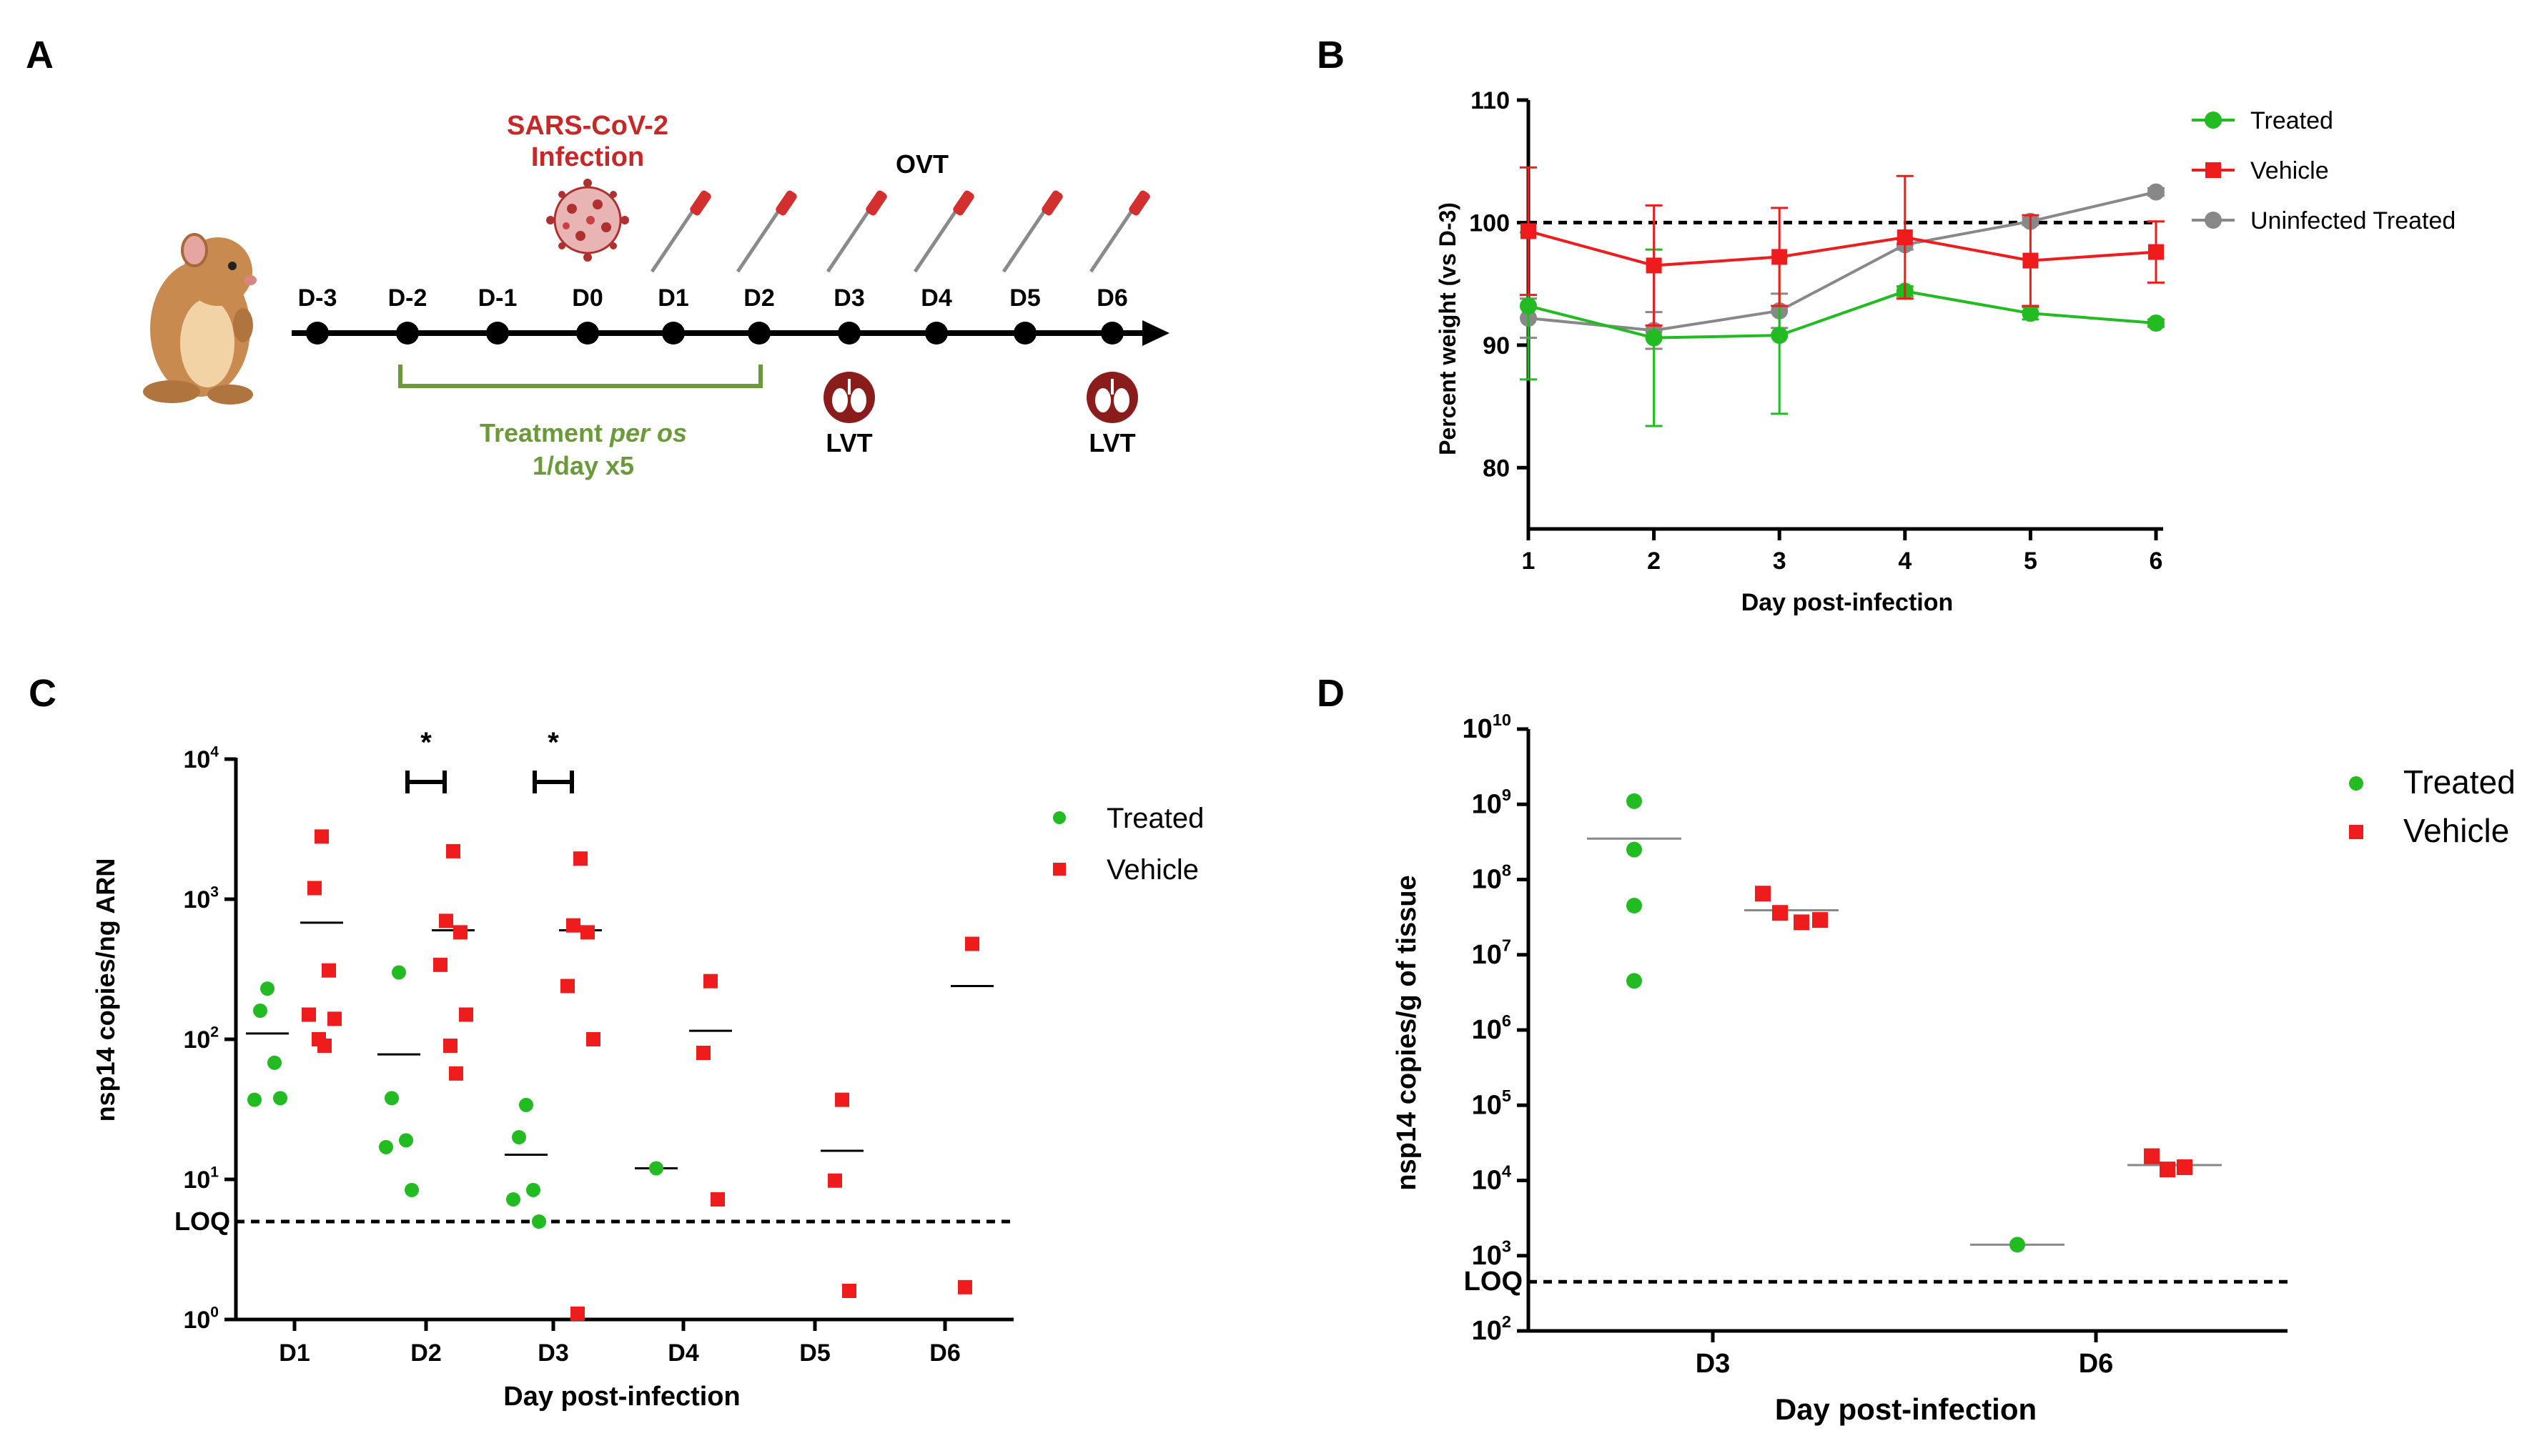 The height and width of the screenshot is (1456, 2522). I want to click on timeline-dots, so click(715, 333).